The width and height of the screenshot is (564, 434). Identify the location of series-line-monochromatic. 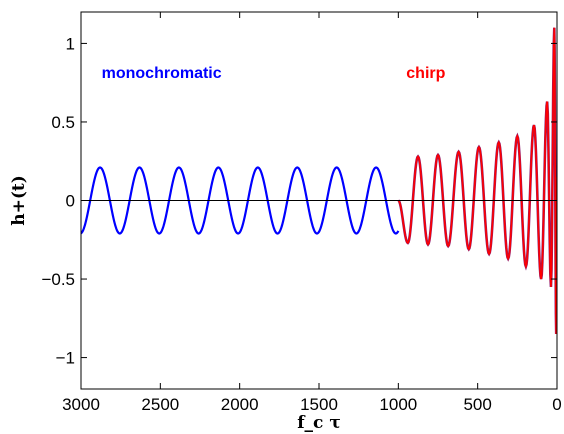
(240, 200).